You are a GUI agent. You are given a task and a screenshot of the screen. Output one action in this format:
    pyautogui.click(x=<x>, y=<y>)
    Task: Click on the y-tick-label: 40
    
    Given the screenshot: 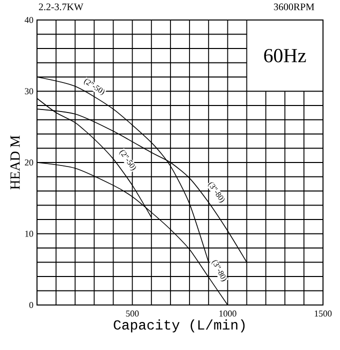 What is the action you would take?
    pyautogui.click(x=29, y=20)
    